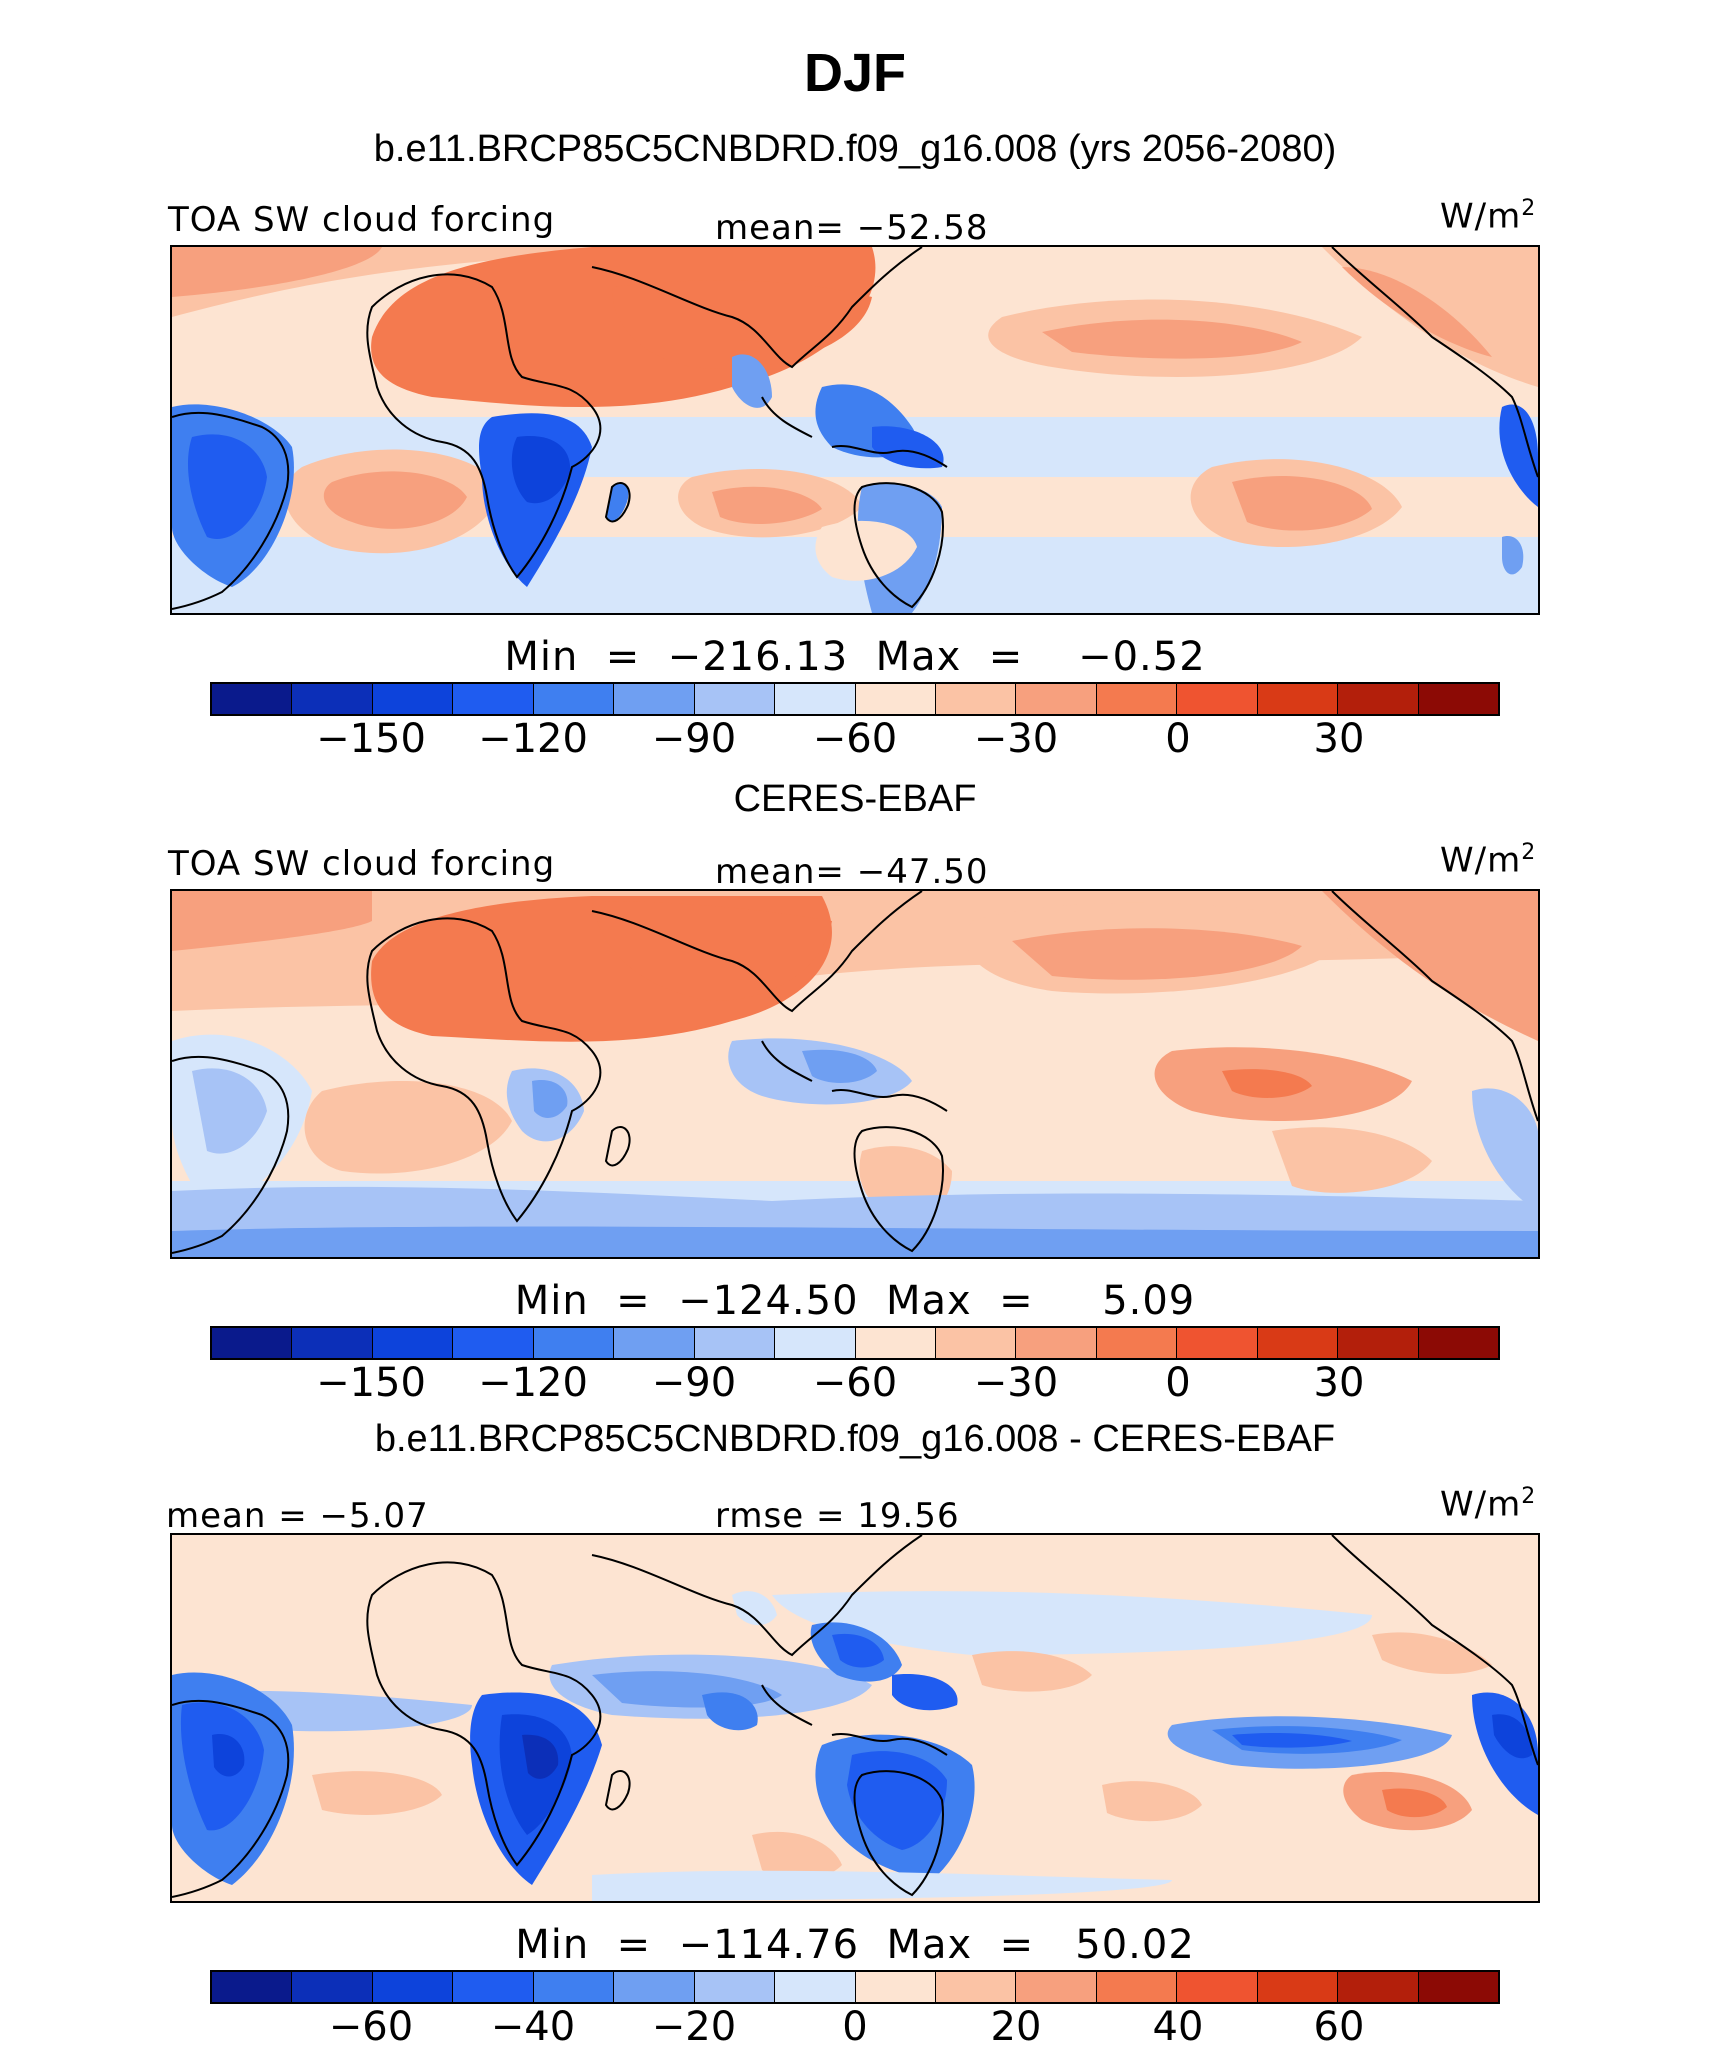 The width and height of the screenshot is (1710, 2064). What do you see at coordinates (855, 657) in the screenshot?
I see `panel-1-minmax: Min = −216.13 Max = −0.52` at bounding box center [855, 657].